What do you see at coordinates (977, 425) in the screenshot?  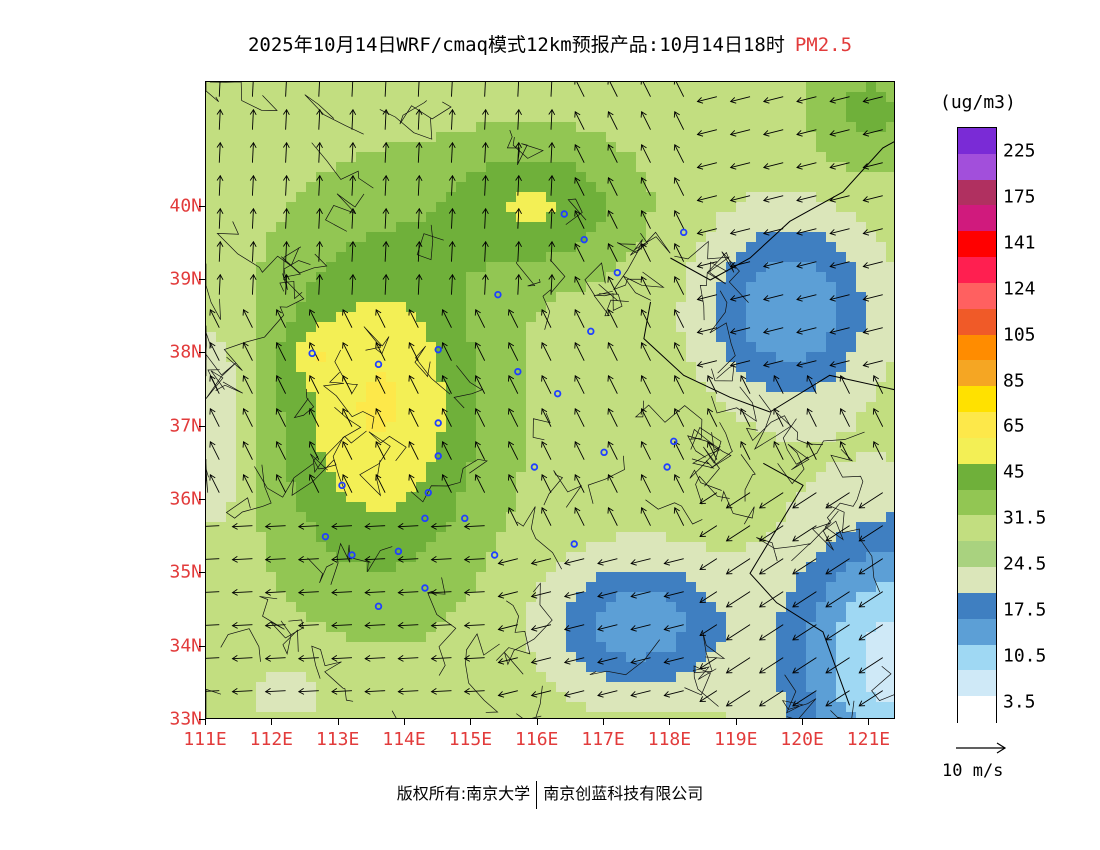 I see `colorbar-cell` at bounding box center [977, 425].